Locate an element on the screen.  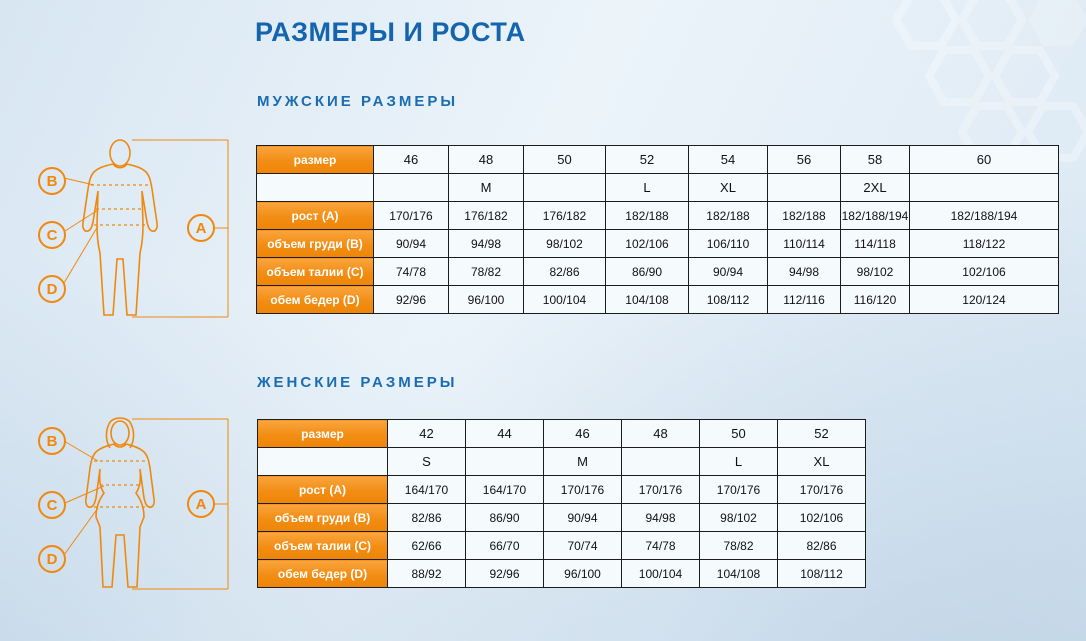
value-cell: 66/70 is located at coordinates (504, 545).